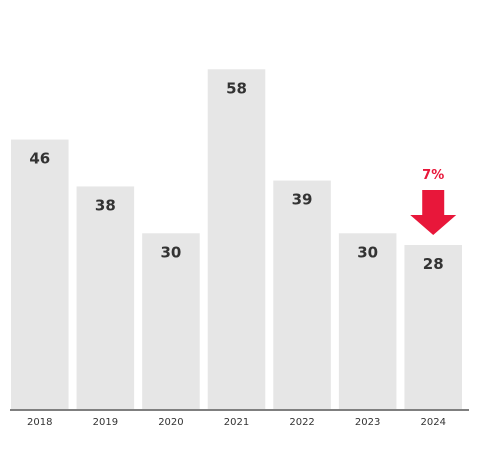 The width and height of the screenshot is (502, 462). Describe the element at coordinates (39, 422) in the screenshot. I see `tick-label-2018: 2018` at that location.